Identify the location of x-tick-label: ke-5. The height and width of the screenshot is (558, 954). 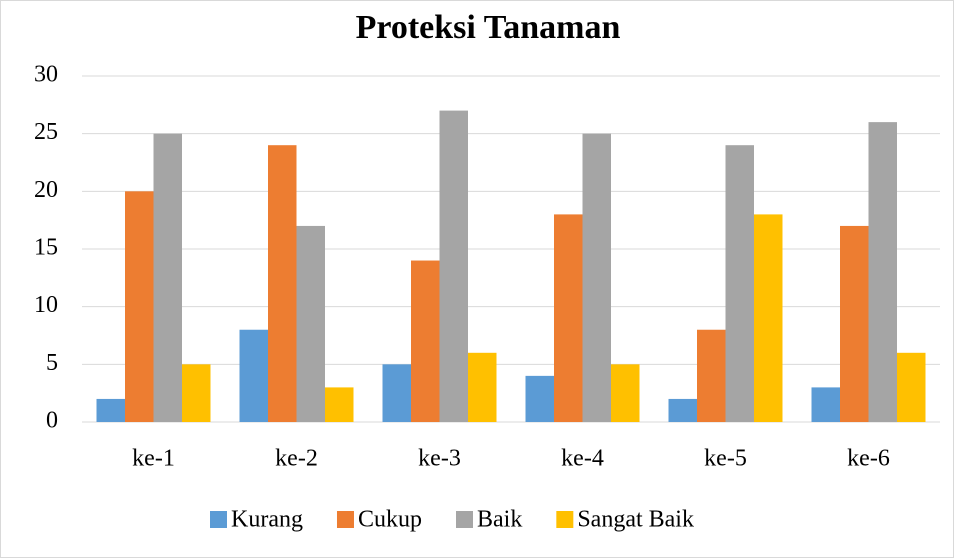
(725, 459).